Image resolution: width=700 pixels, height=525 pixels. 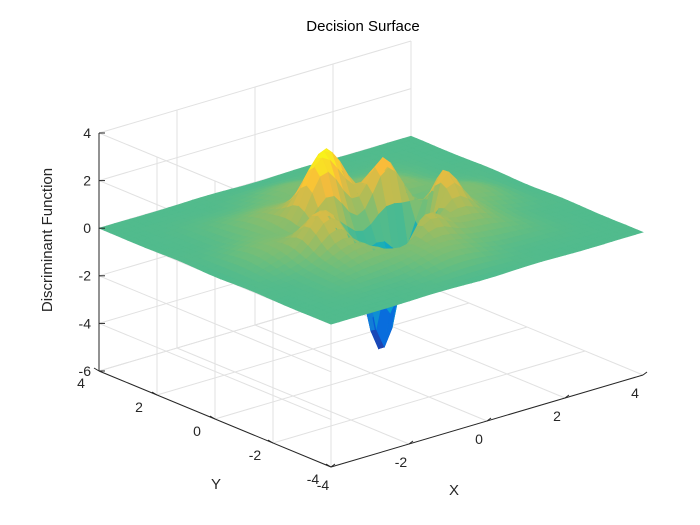 What do you see at coordinates (216, 484) in the screenshot?
I see `y-axis-label: Y` at bounding box center [216, 484].